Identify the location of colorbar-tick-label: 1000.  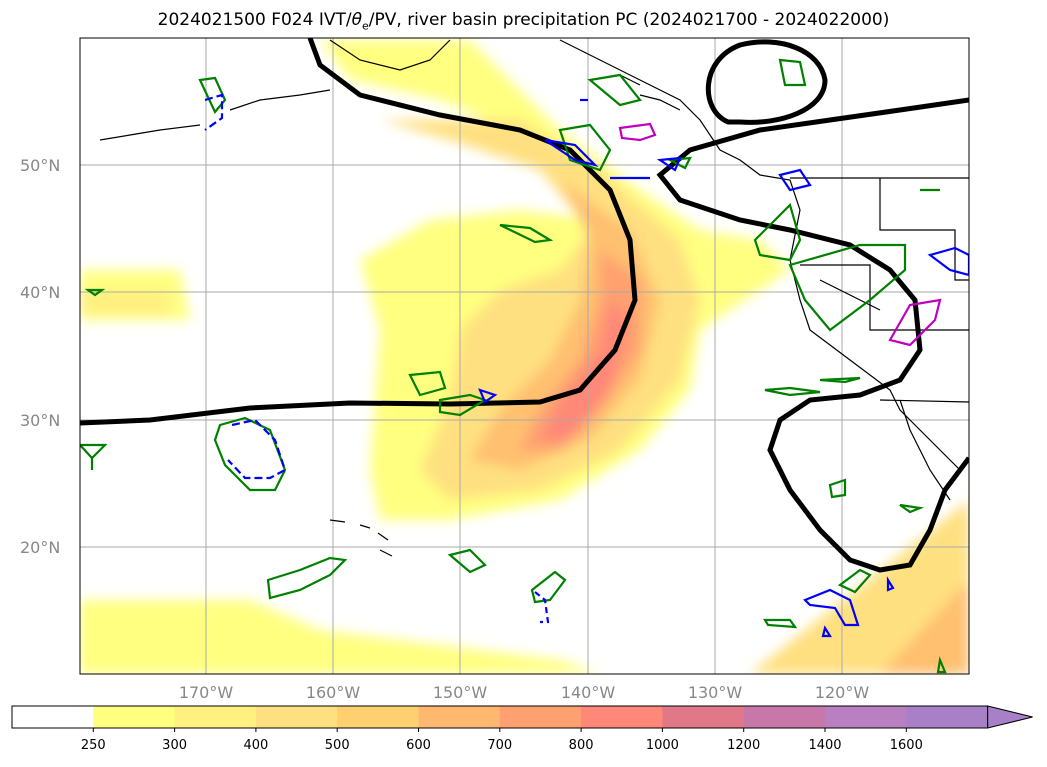
(662, 745).